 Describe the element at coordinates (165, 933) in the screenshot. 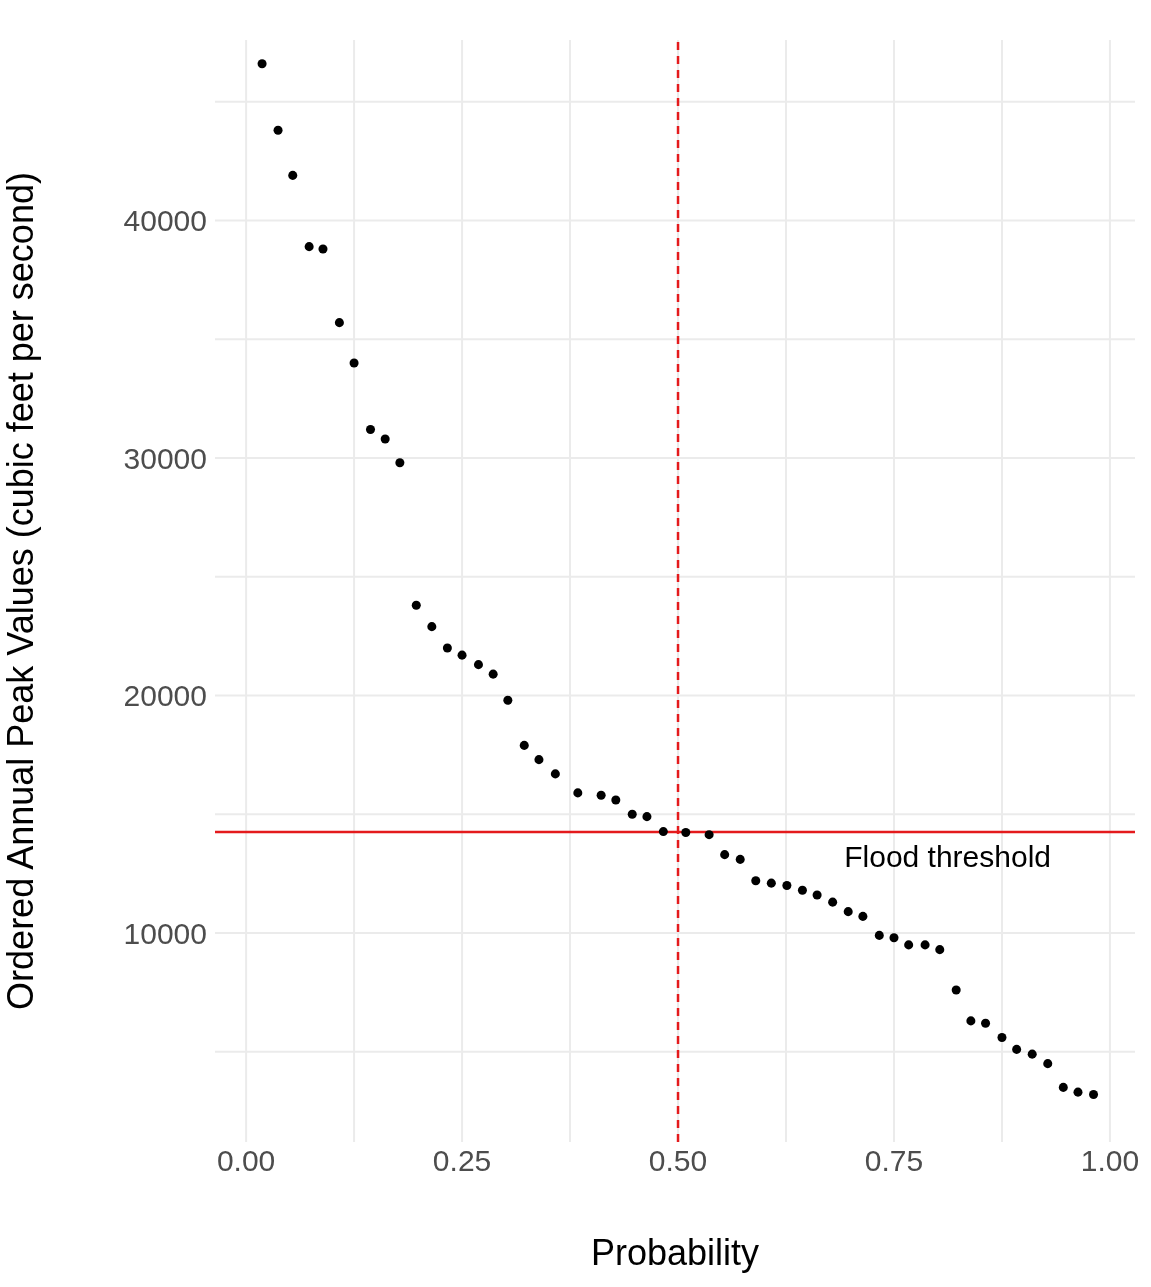

I see `y-tick-label: 10000` at that location.